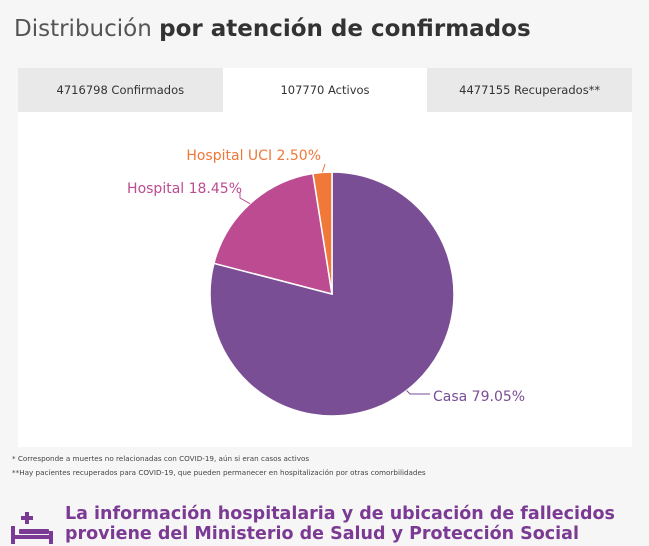 This screenshot has height=546, width=649. What do you see at coordinates (530, 90) in the screenshot?
I see `tab-recuperados: 4477155 Recuperados**` at bounding box center [530, 90].